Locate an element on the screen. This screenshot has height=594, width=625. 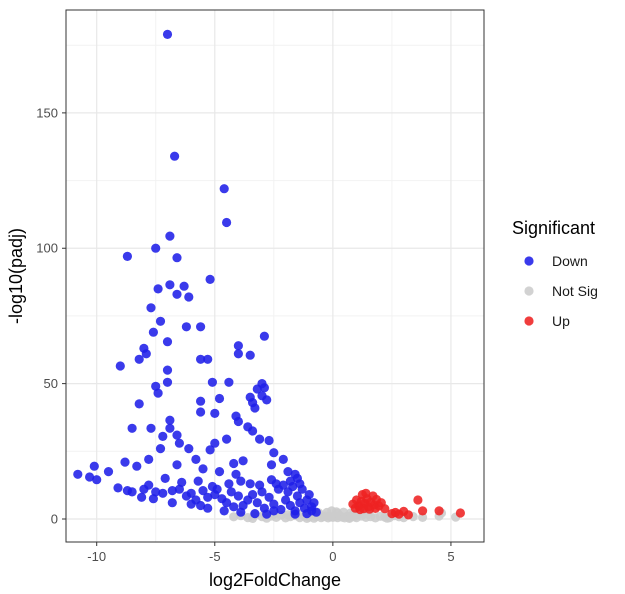
legend-key-down is located at coordinates (529, 261).